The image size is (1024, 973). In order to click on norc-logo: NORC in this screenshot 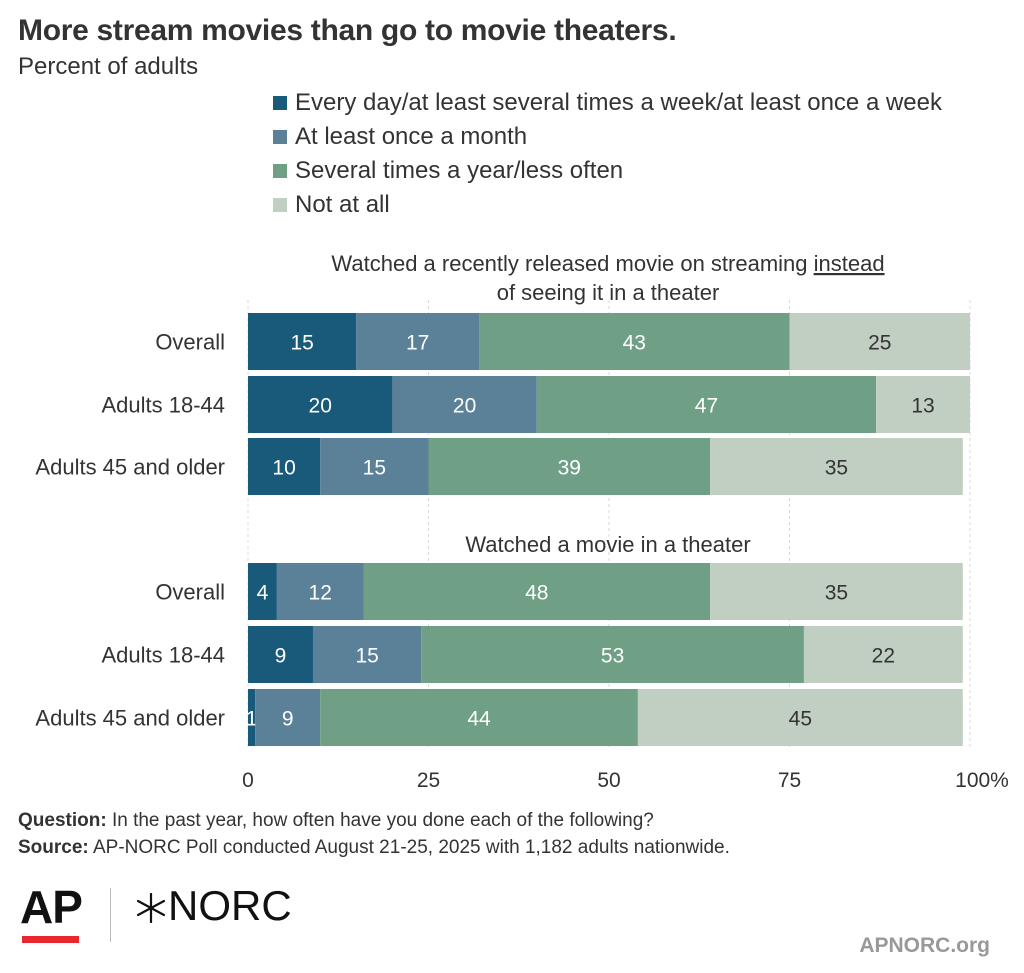, I will do `click(214, 906)`.